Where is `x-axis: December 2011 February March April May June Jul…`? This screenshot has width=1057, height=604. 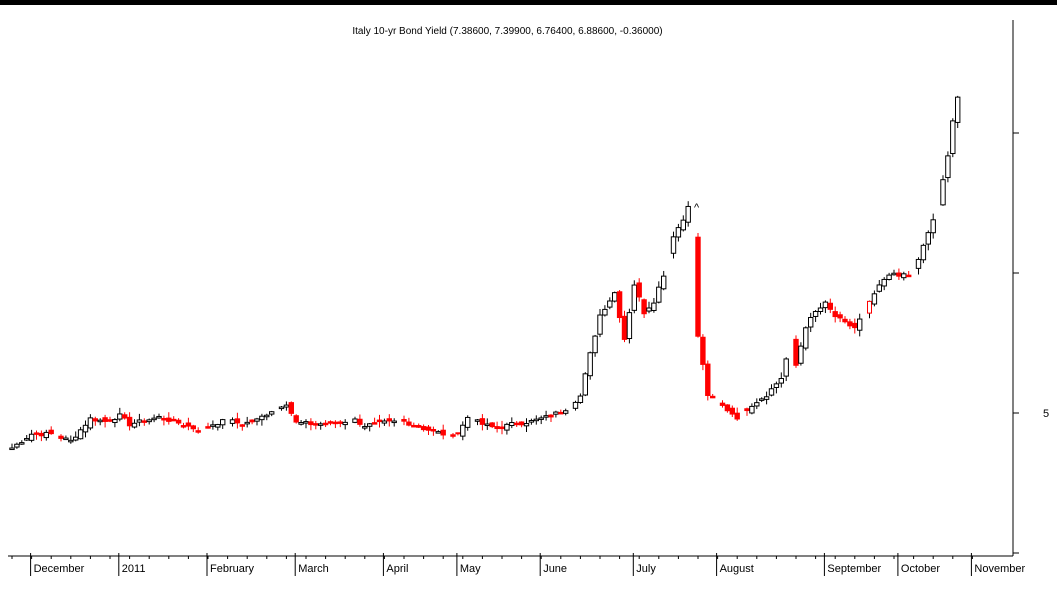
x-axis: December 2011 February March April May June Jul… is located at coordinates (518, 564).